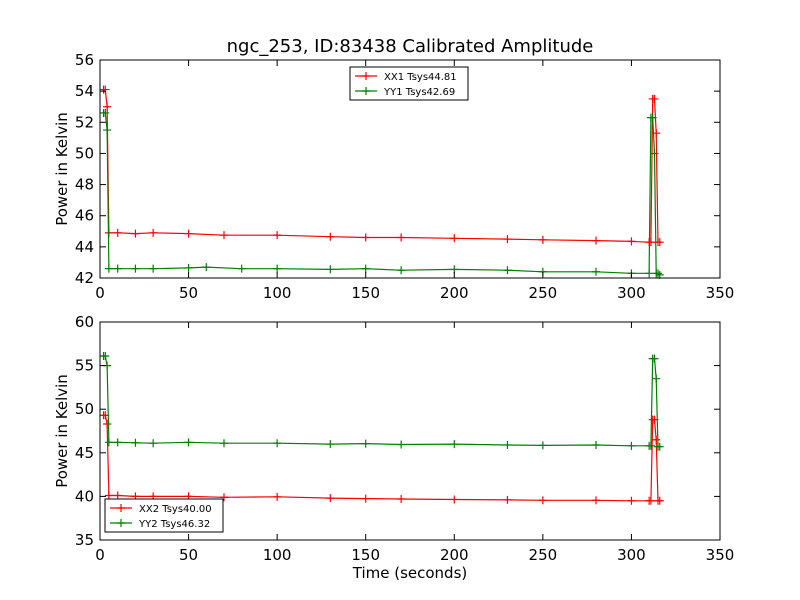 The width and height of the screenshot is (800, 600). Describe the element at coordinates (84, 153) in the screenshot. I see `plot-0-ytick-label: 50` at that location.